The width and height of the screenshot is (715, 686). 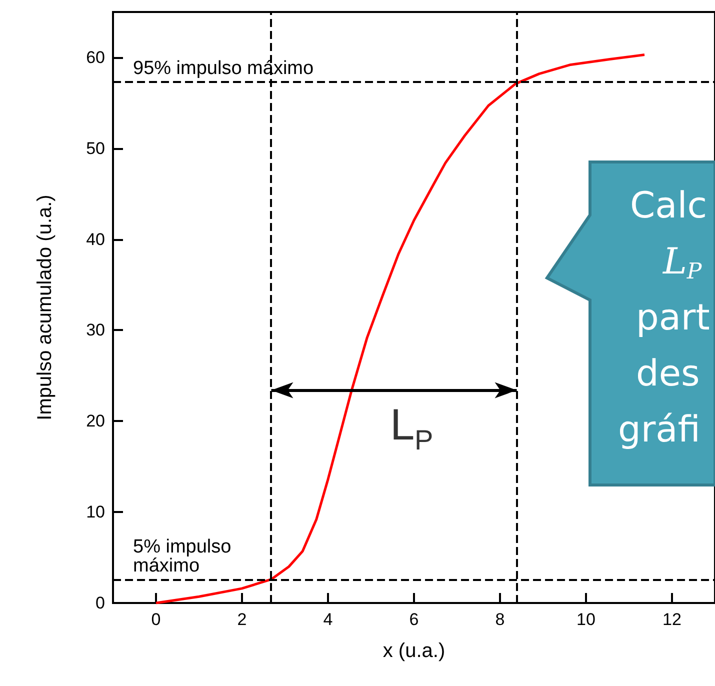 What do you see at coordinates (100, 603) in the screenshot?
I see `y-tick-label: 0` at bounding box center [100, 603].